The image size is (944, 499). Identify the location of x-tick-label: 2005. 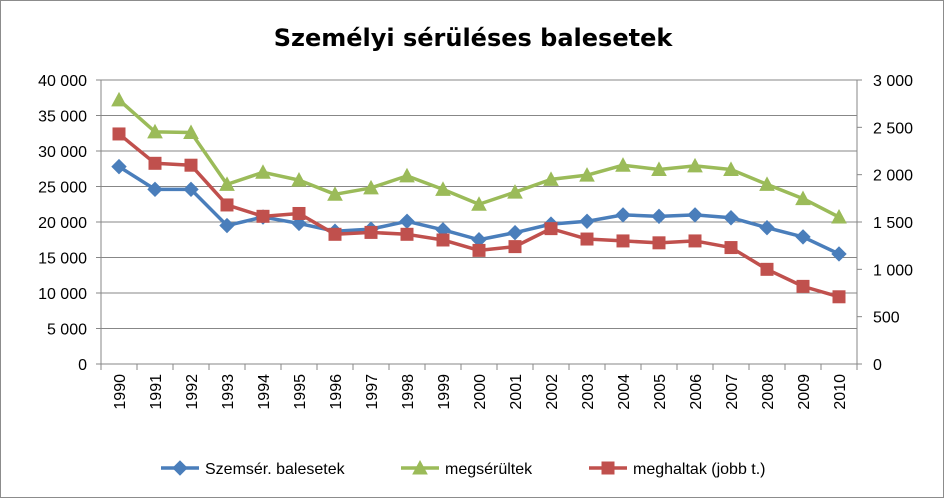
(660, 392).